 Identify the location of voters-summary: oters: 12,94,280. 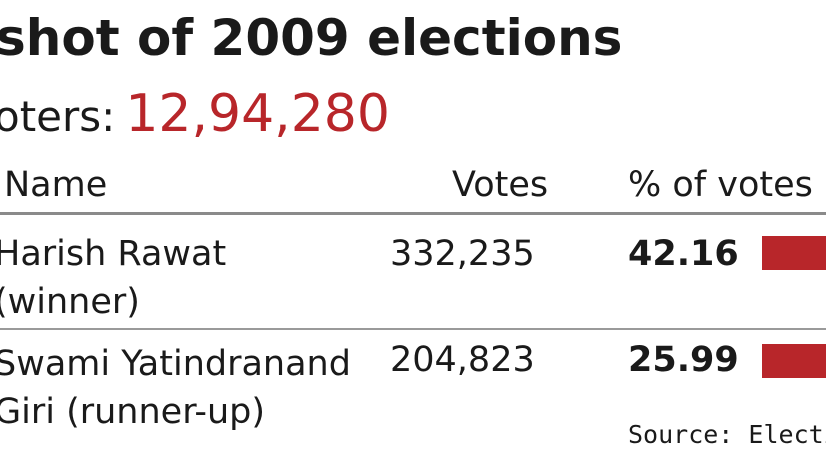
(195, 115).